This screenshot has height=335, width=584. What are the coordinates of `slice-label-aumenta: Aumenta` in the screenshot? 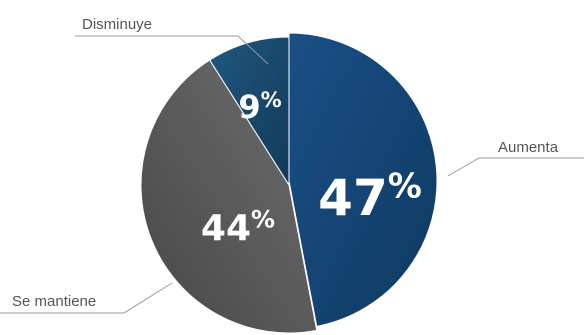 It's located at (528, 147).